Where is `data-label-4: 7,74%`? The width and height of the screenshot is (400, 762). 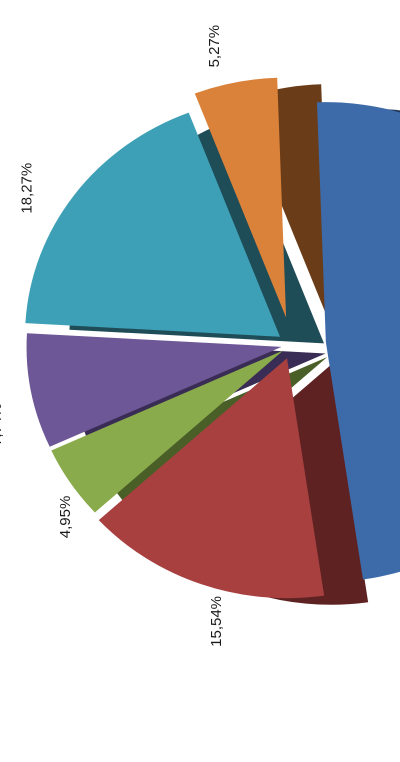
data-label-4: 7,74% is located at coordinates (2, 424).